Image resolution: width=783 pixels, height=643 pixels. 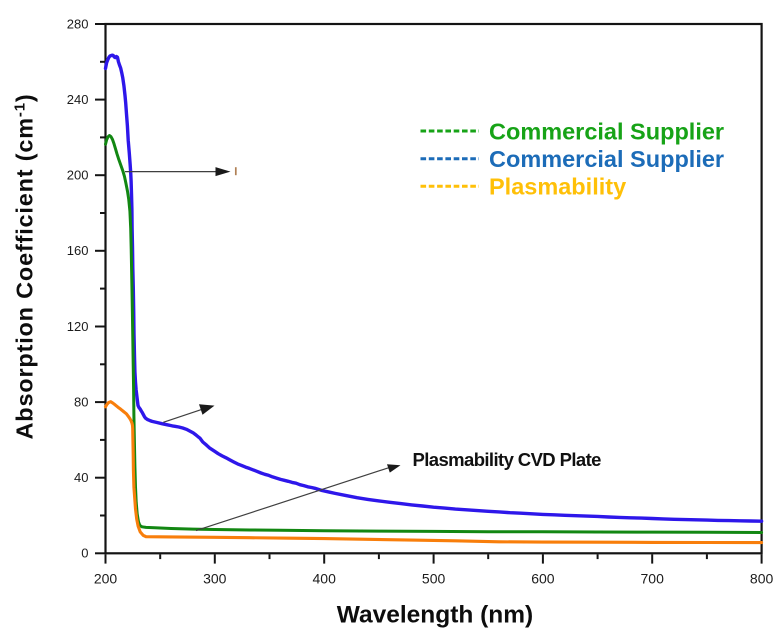 What do you see at coordinates (762, 579) in the screenshot?
I see `svg-text: 800` at bounding box center [762, 579].